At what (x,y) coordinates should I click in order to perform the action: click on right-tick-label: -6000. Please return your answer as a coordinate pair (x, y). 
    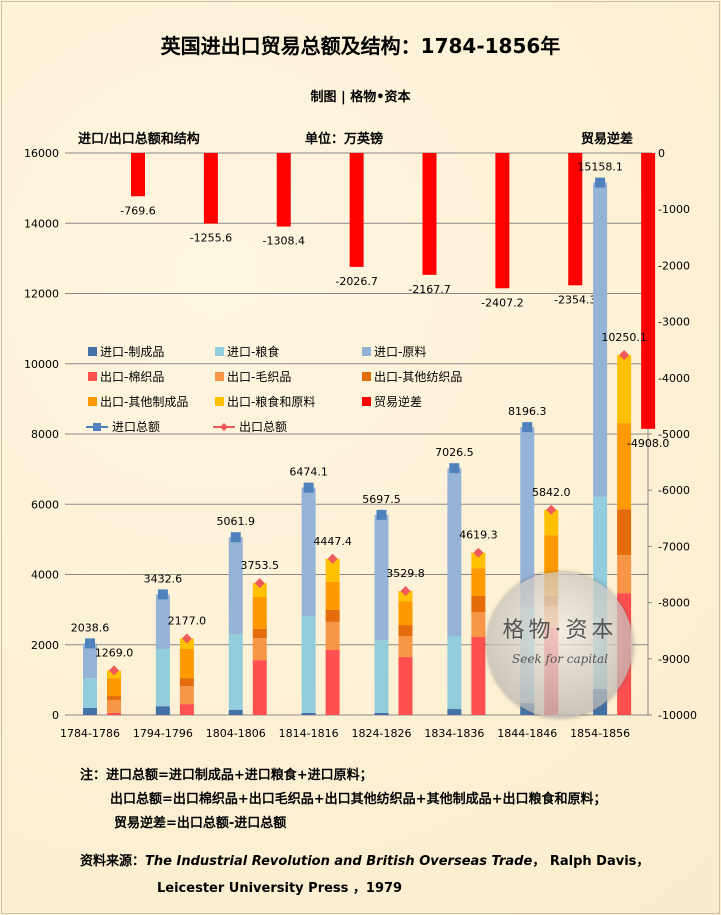
    Looking at the image, I should click on (674, 490).